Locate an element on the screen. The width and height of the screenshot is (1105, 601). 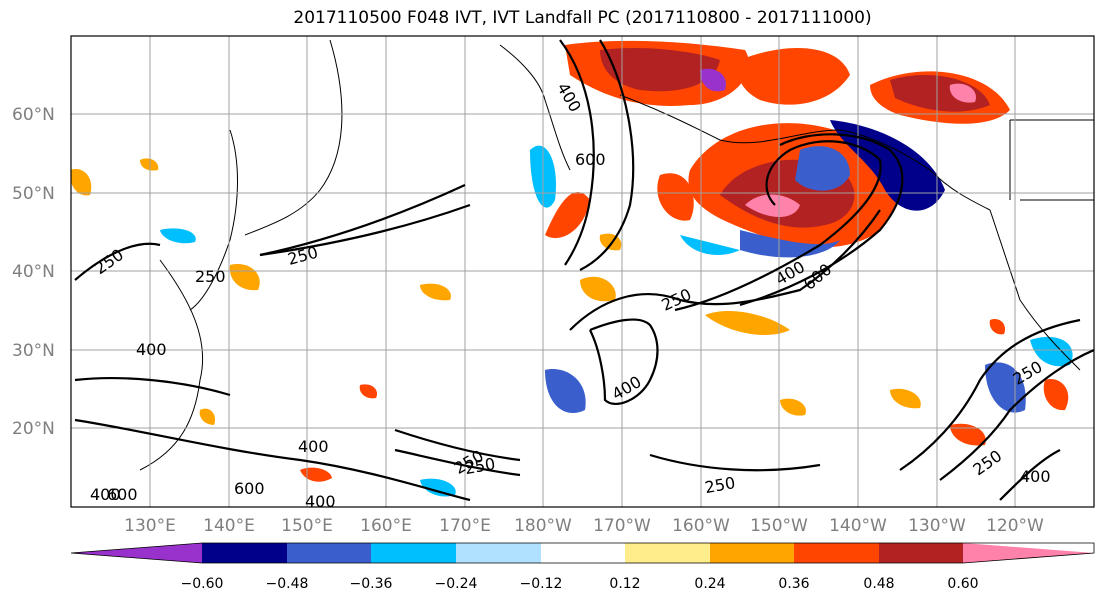
lon-label: 140°E is located at coordinates (229, 526).